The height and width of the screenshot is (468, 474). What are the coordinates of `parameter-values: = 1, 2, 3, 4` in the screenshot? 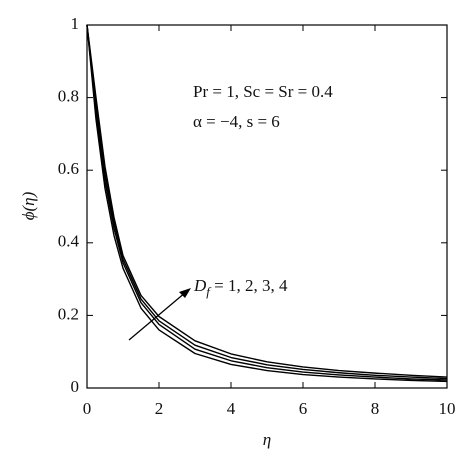 It's located at (249, 285).